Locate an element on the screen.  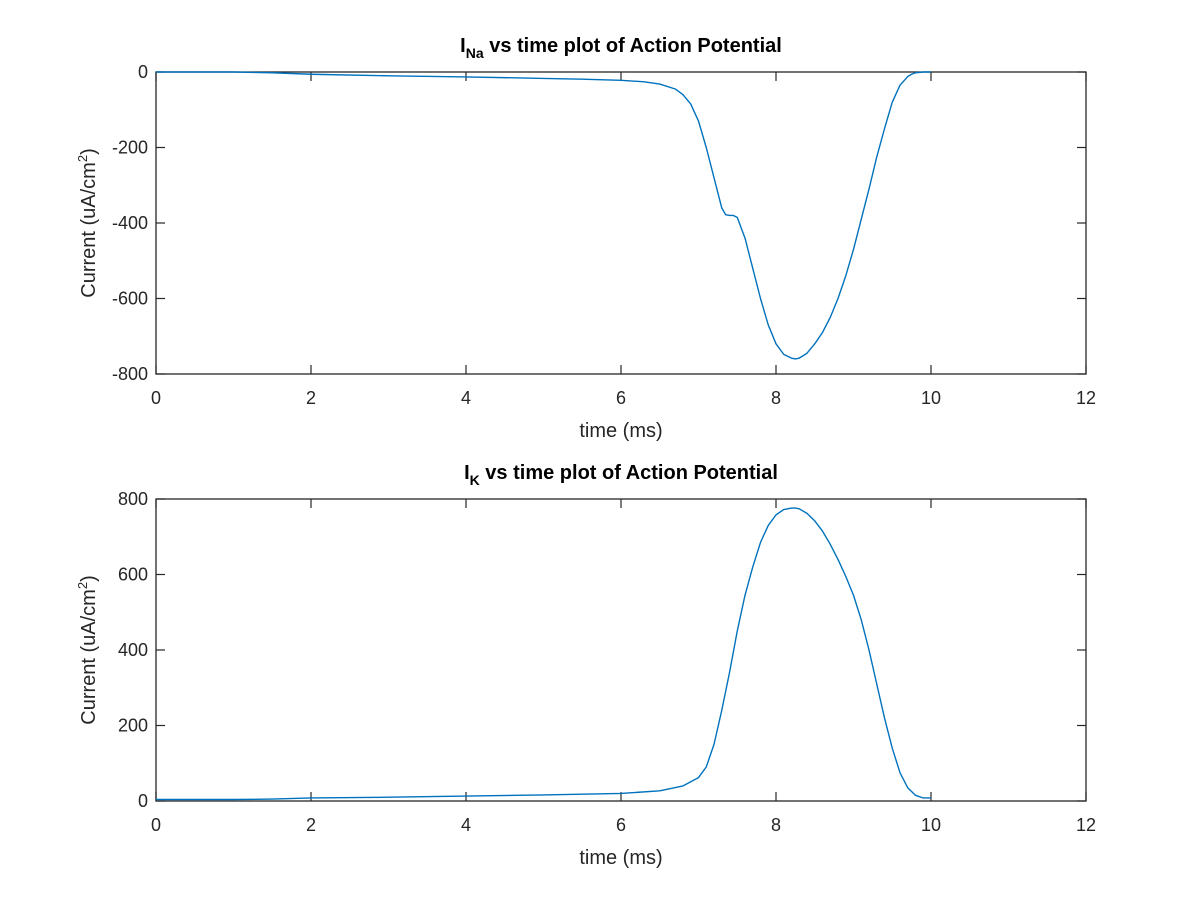
ik-x-tick-label: 10 is located at coordinates (931, 825).